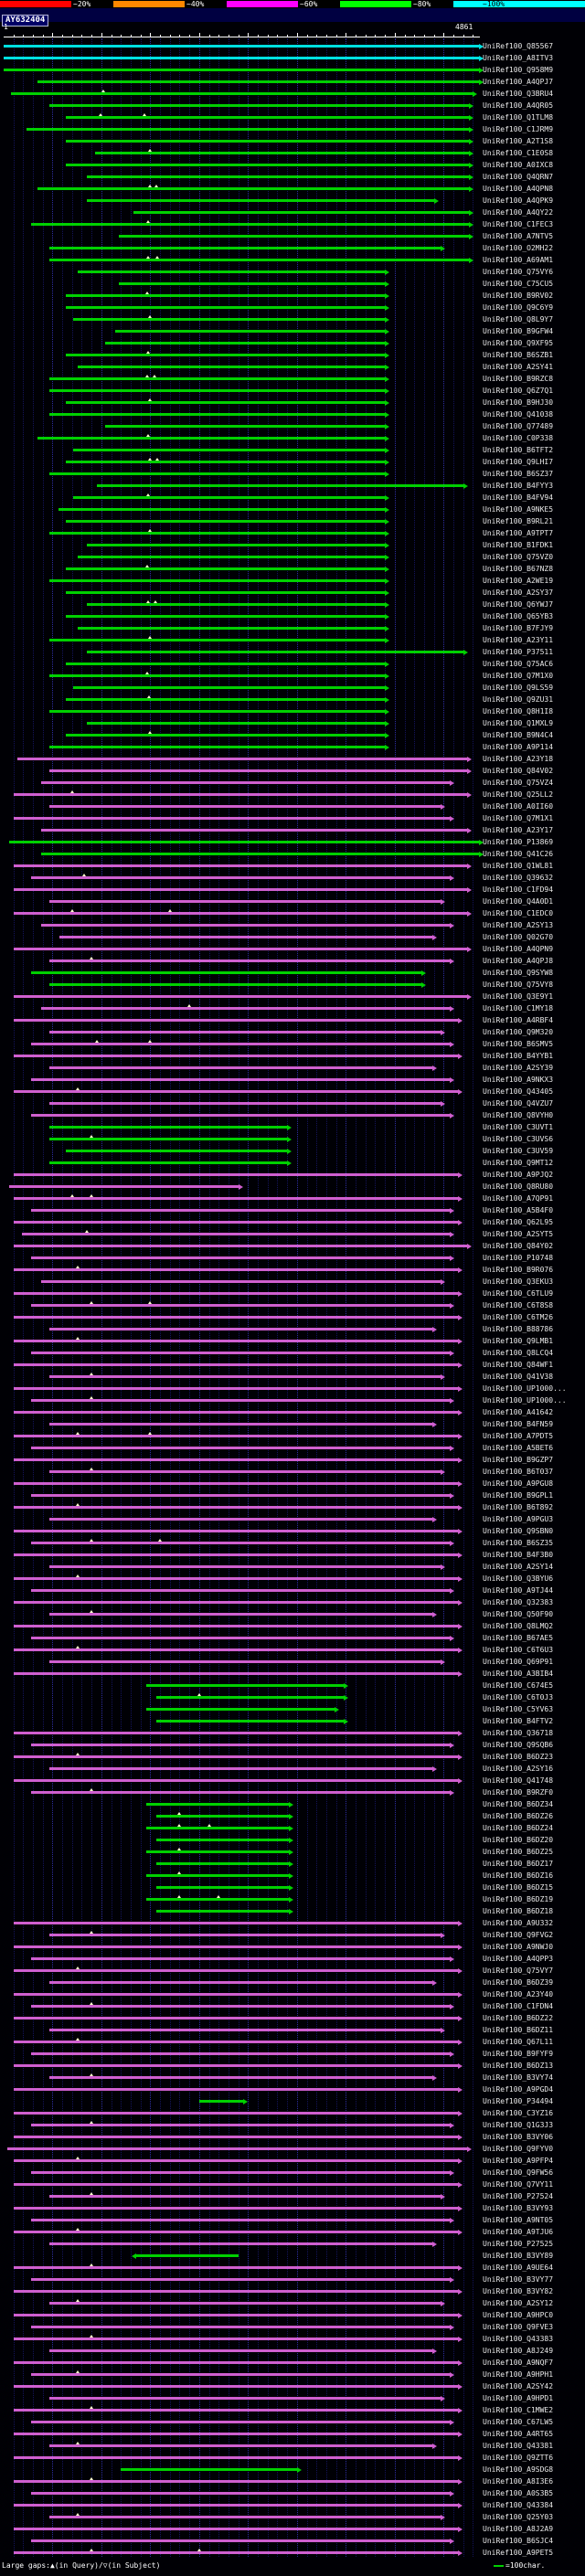 Image resolution: width=585 pixels, height=2576 pixels. I want to click on hit-label: UniRef100_Q1G3J3, so click(518, 2125).